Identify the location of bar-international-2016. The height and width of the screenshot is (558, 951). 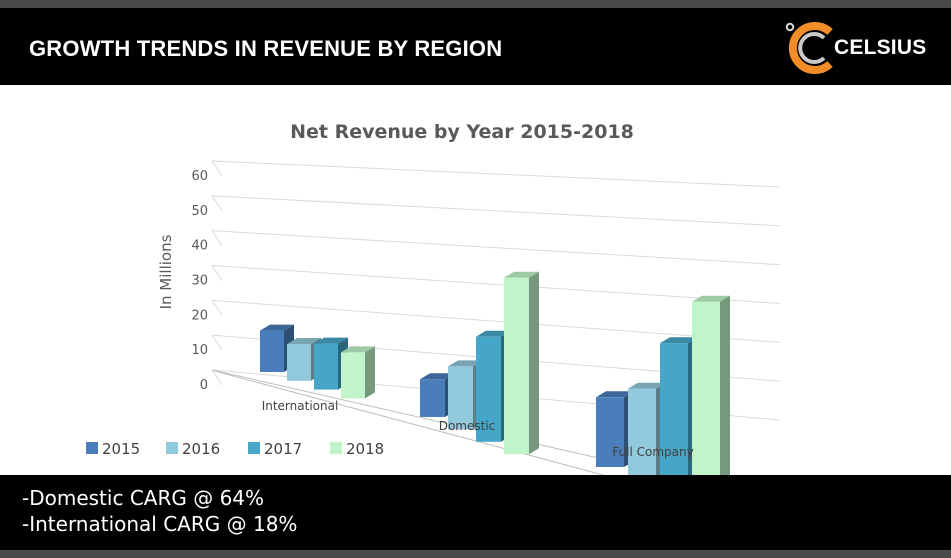
(299, 362).